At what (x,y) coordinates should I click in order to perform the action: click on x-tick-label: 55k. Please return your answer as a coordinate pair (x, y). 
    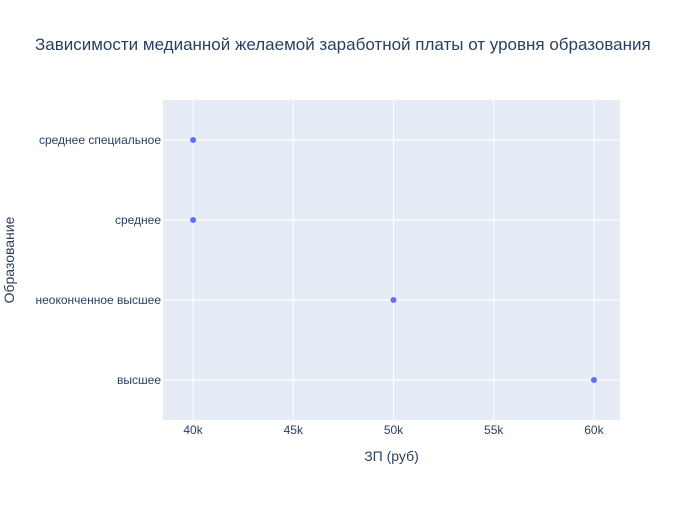
    Looking at the image, I should click on (494, 430).